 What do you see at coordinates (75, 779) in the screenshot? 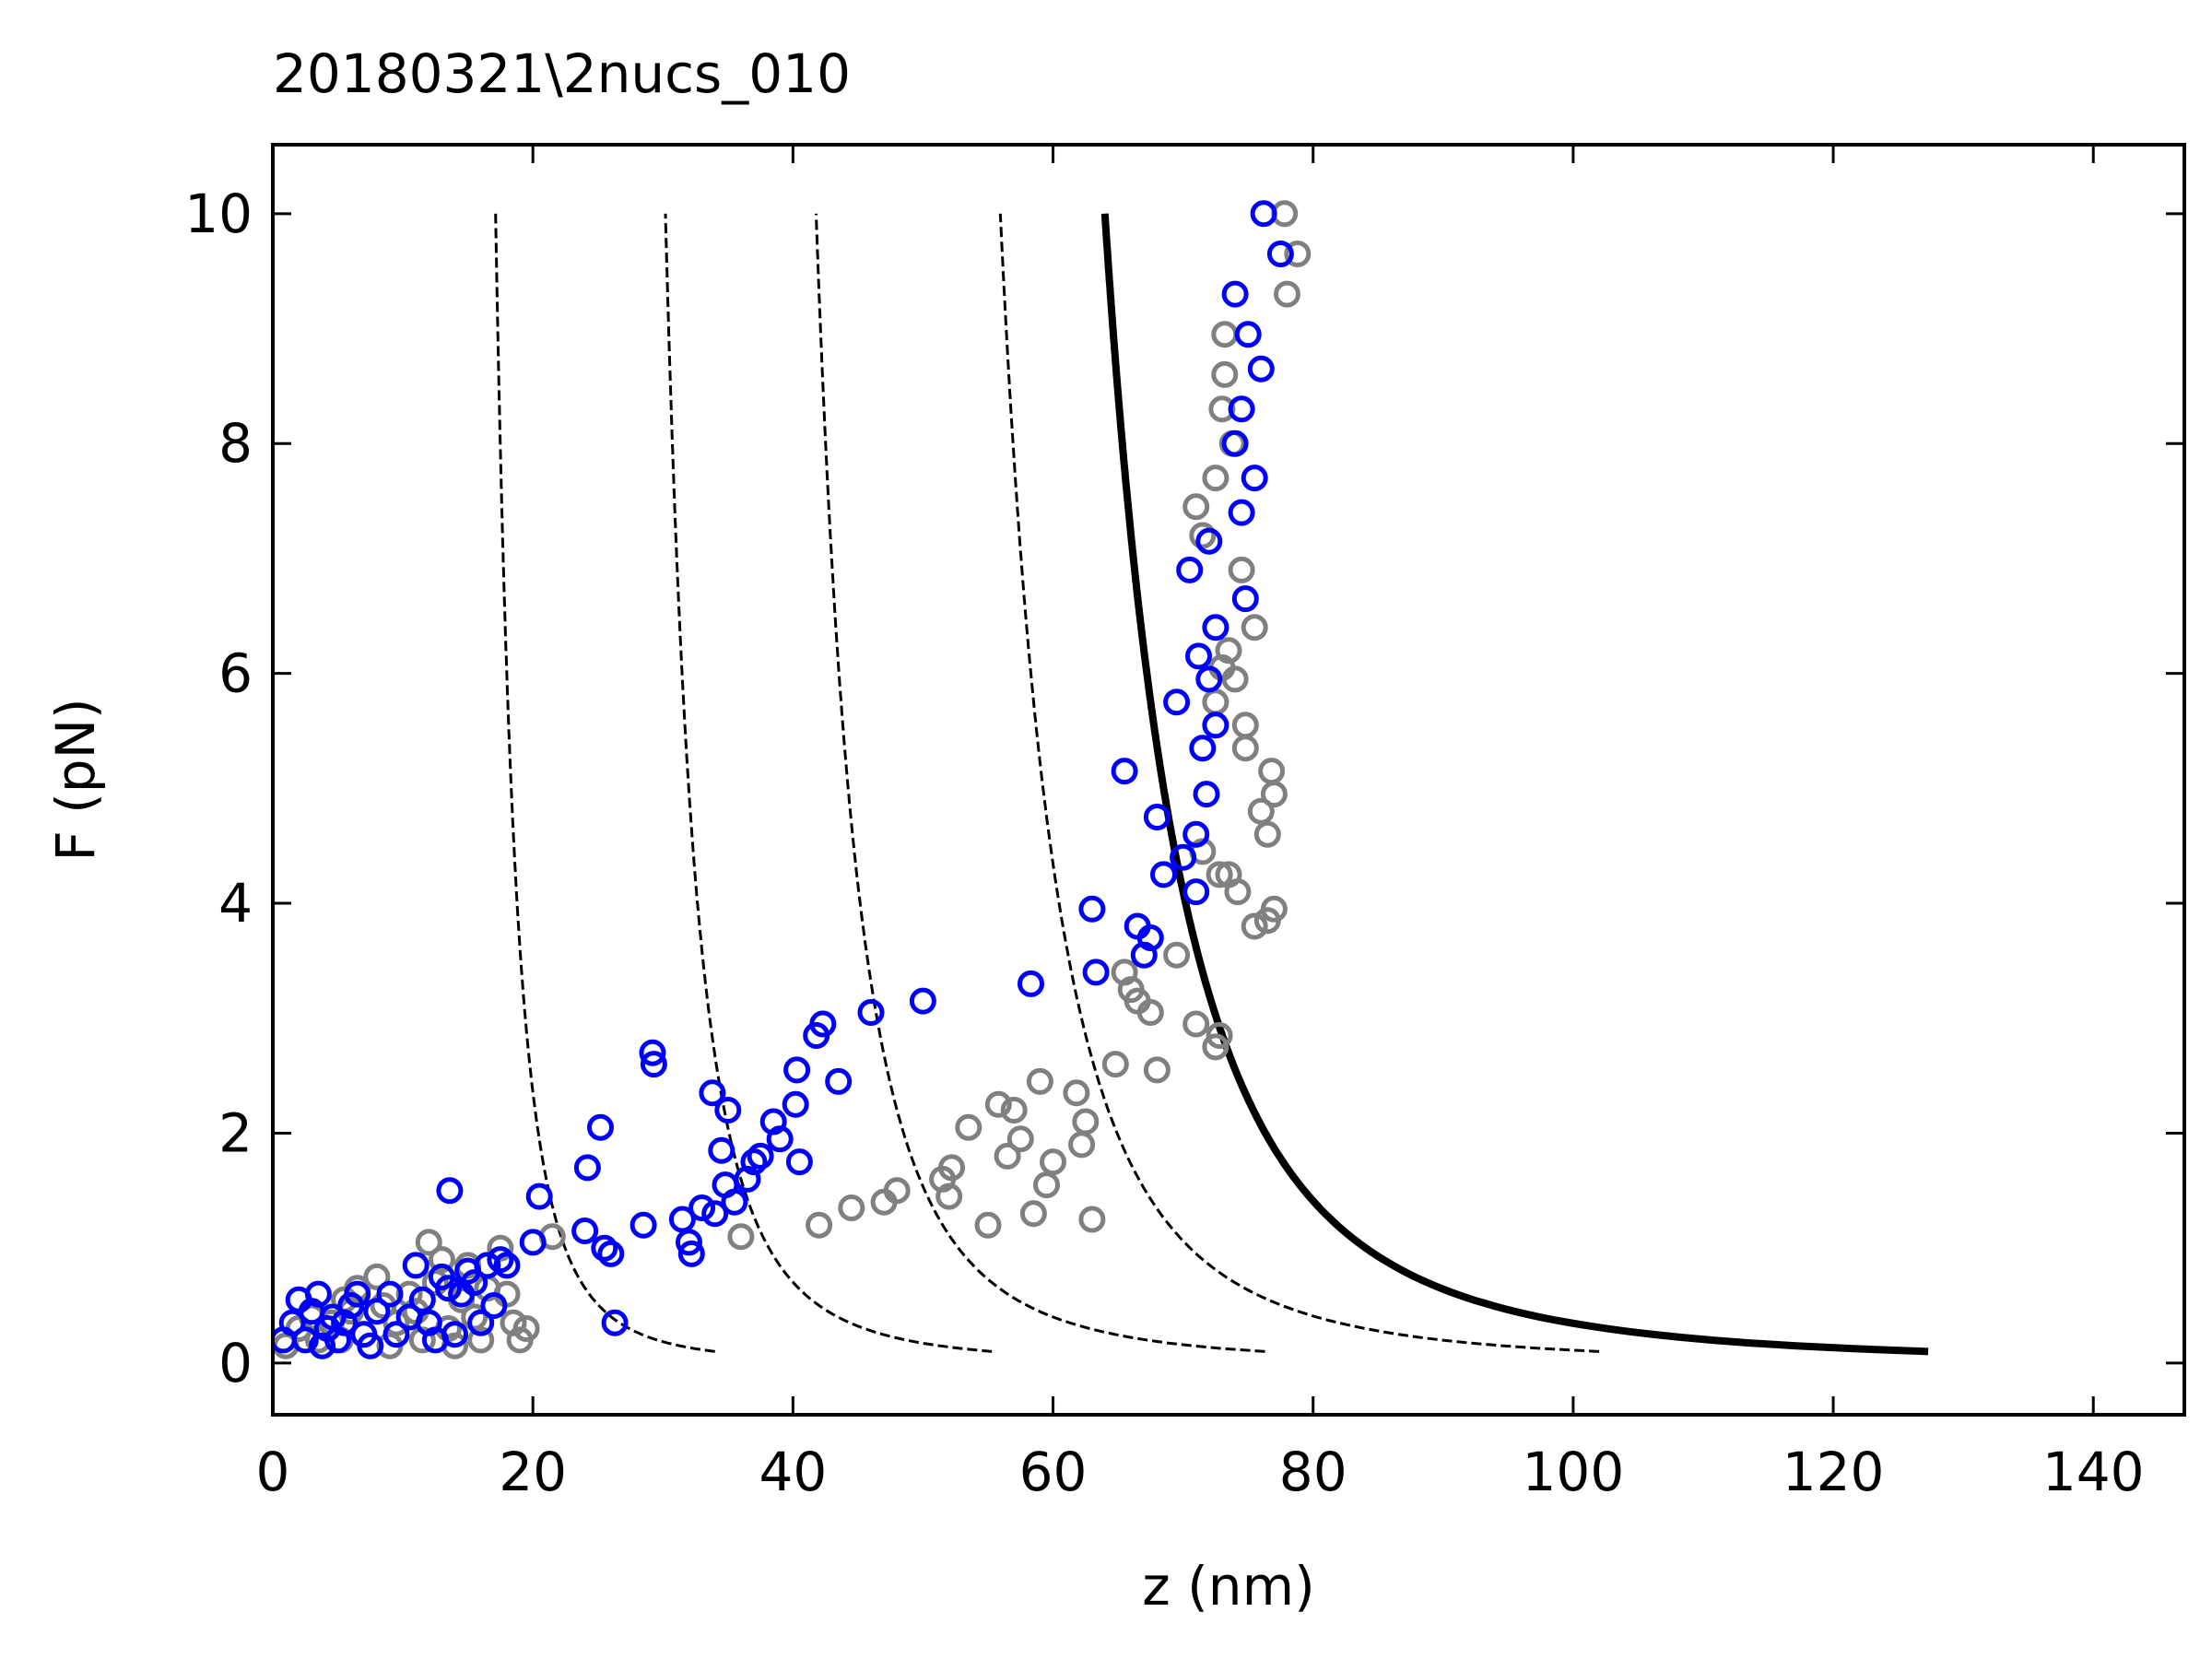
I see `y-axis-label: F (pN)` at bounding box center [75, 779].